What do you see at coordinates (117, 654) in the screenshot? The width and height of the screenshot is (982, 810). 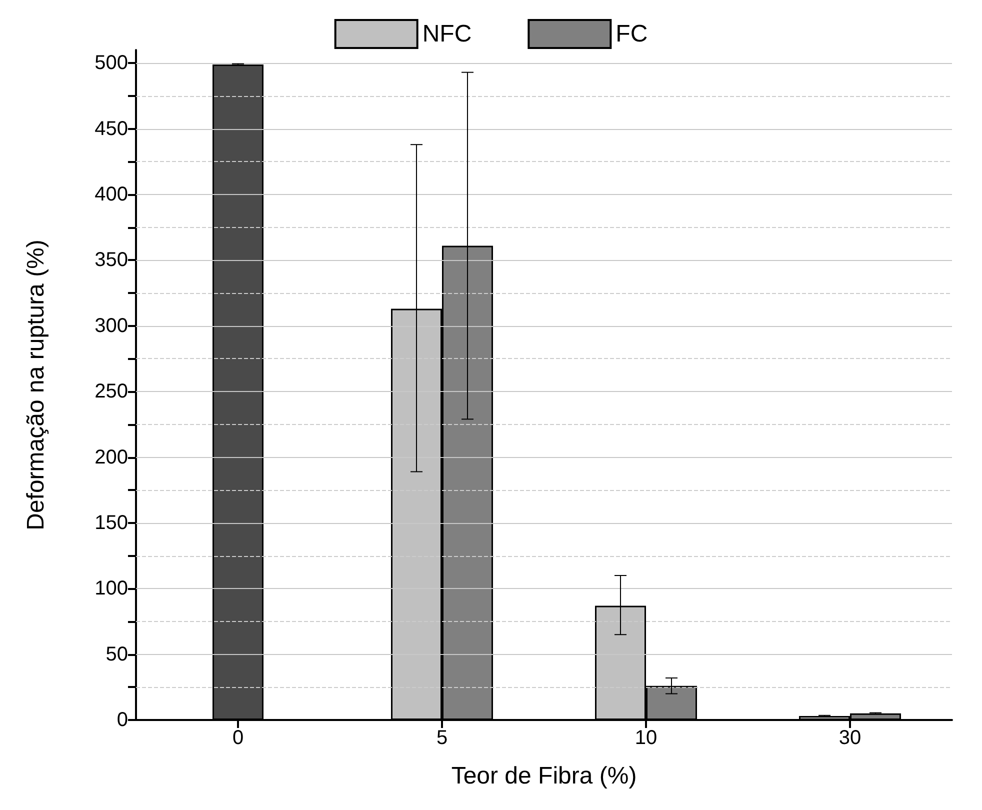 I see `y-tick-label: 50` at bounding box center [117, 654].